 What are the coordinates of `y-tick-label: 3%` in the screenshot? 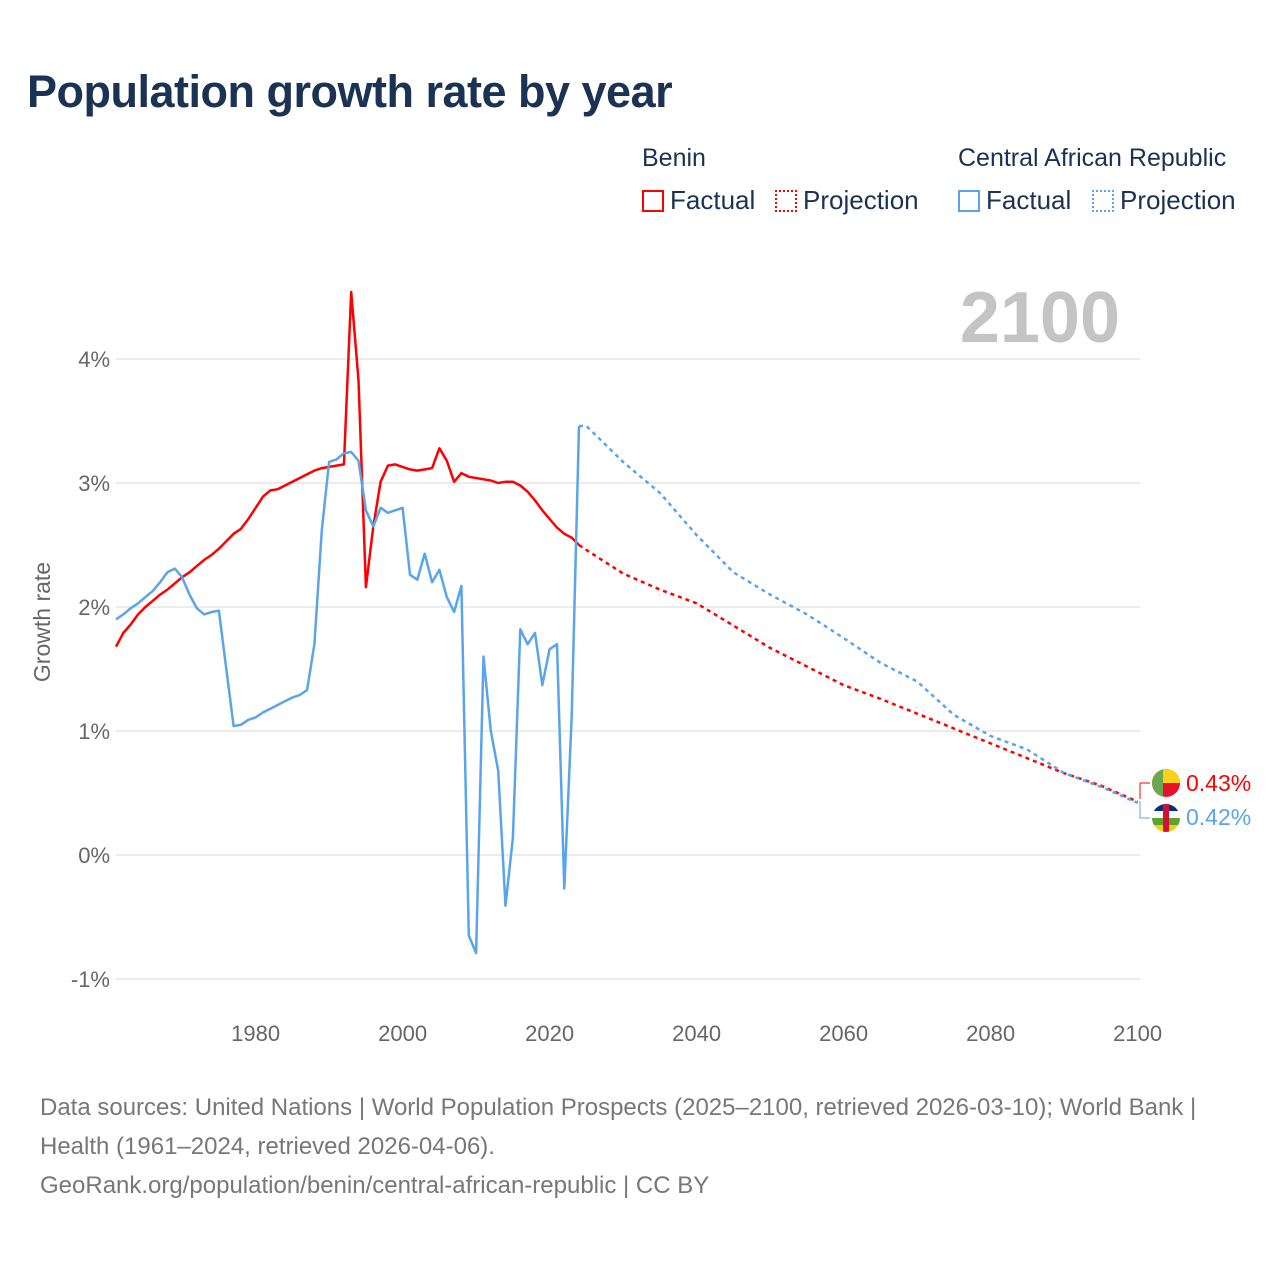 It's located at (94, 483).